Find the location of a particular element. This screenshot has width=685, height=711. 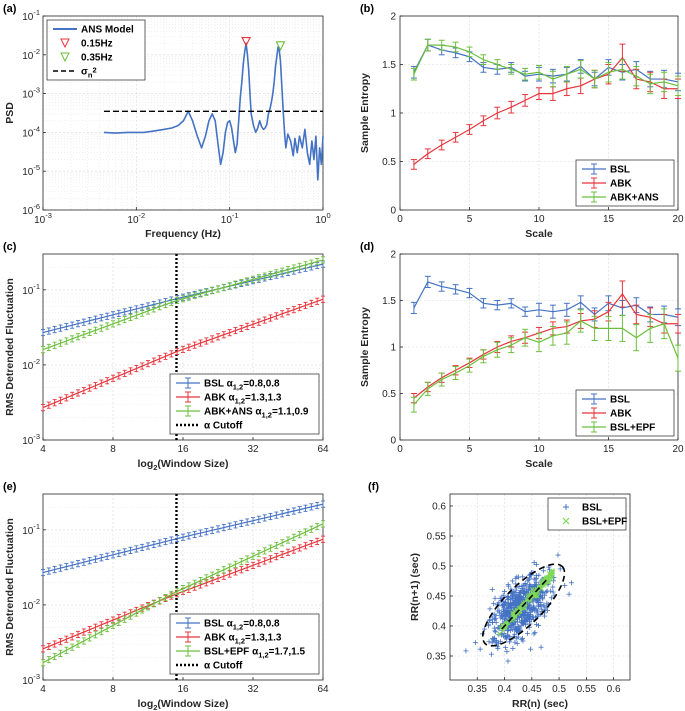

legend-entry: 0.35Hz is located at coordinates (86, 58).